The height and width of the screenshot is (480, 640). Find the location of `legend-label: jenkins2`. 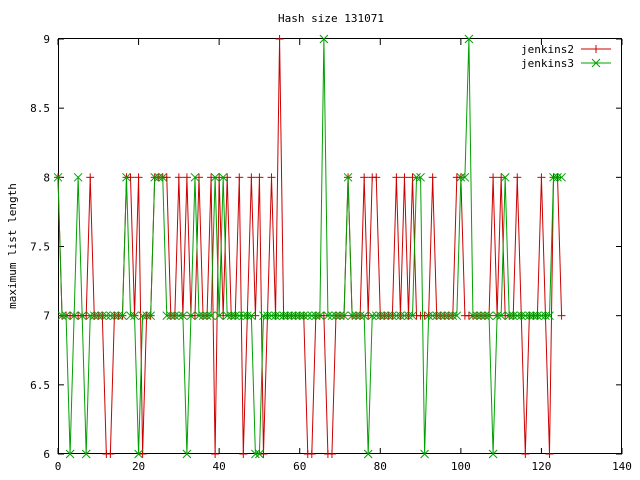

legend-label: jenkins2 is located at coordinates (547, 49).